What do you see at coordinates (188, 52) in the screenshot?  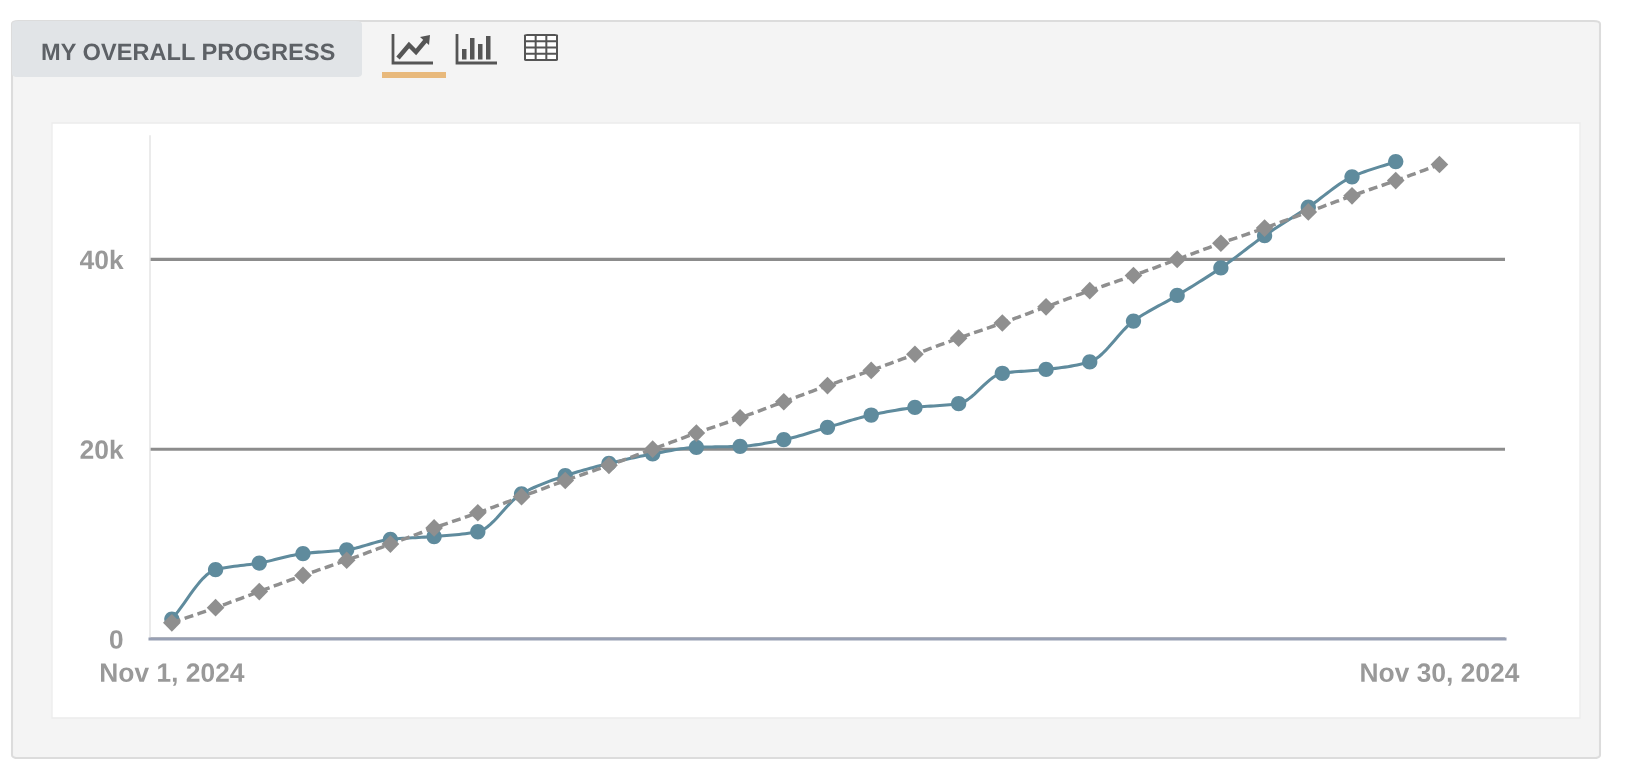 I see `chart-title: MY OVERALL PROGRESS` at bounding box center [188, 52].